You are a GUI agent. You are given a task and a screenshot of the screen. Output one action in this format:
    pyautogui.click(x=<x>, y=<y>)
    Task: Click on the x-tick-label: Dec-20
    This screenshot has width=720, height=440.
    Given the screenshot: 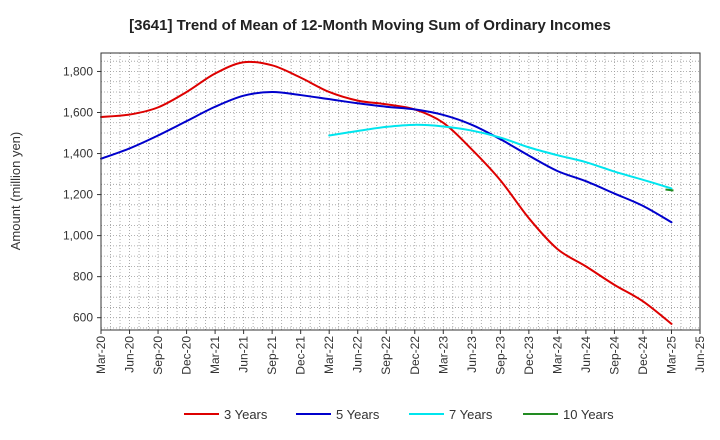 What is the action you would take?
    pyautogui.click(x=187, y=355)
    